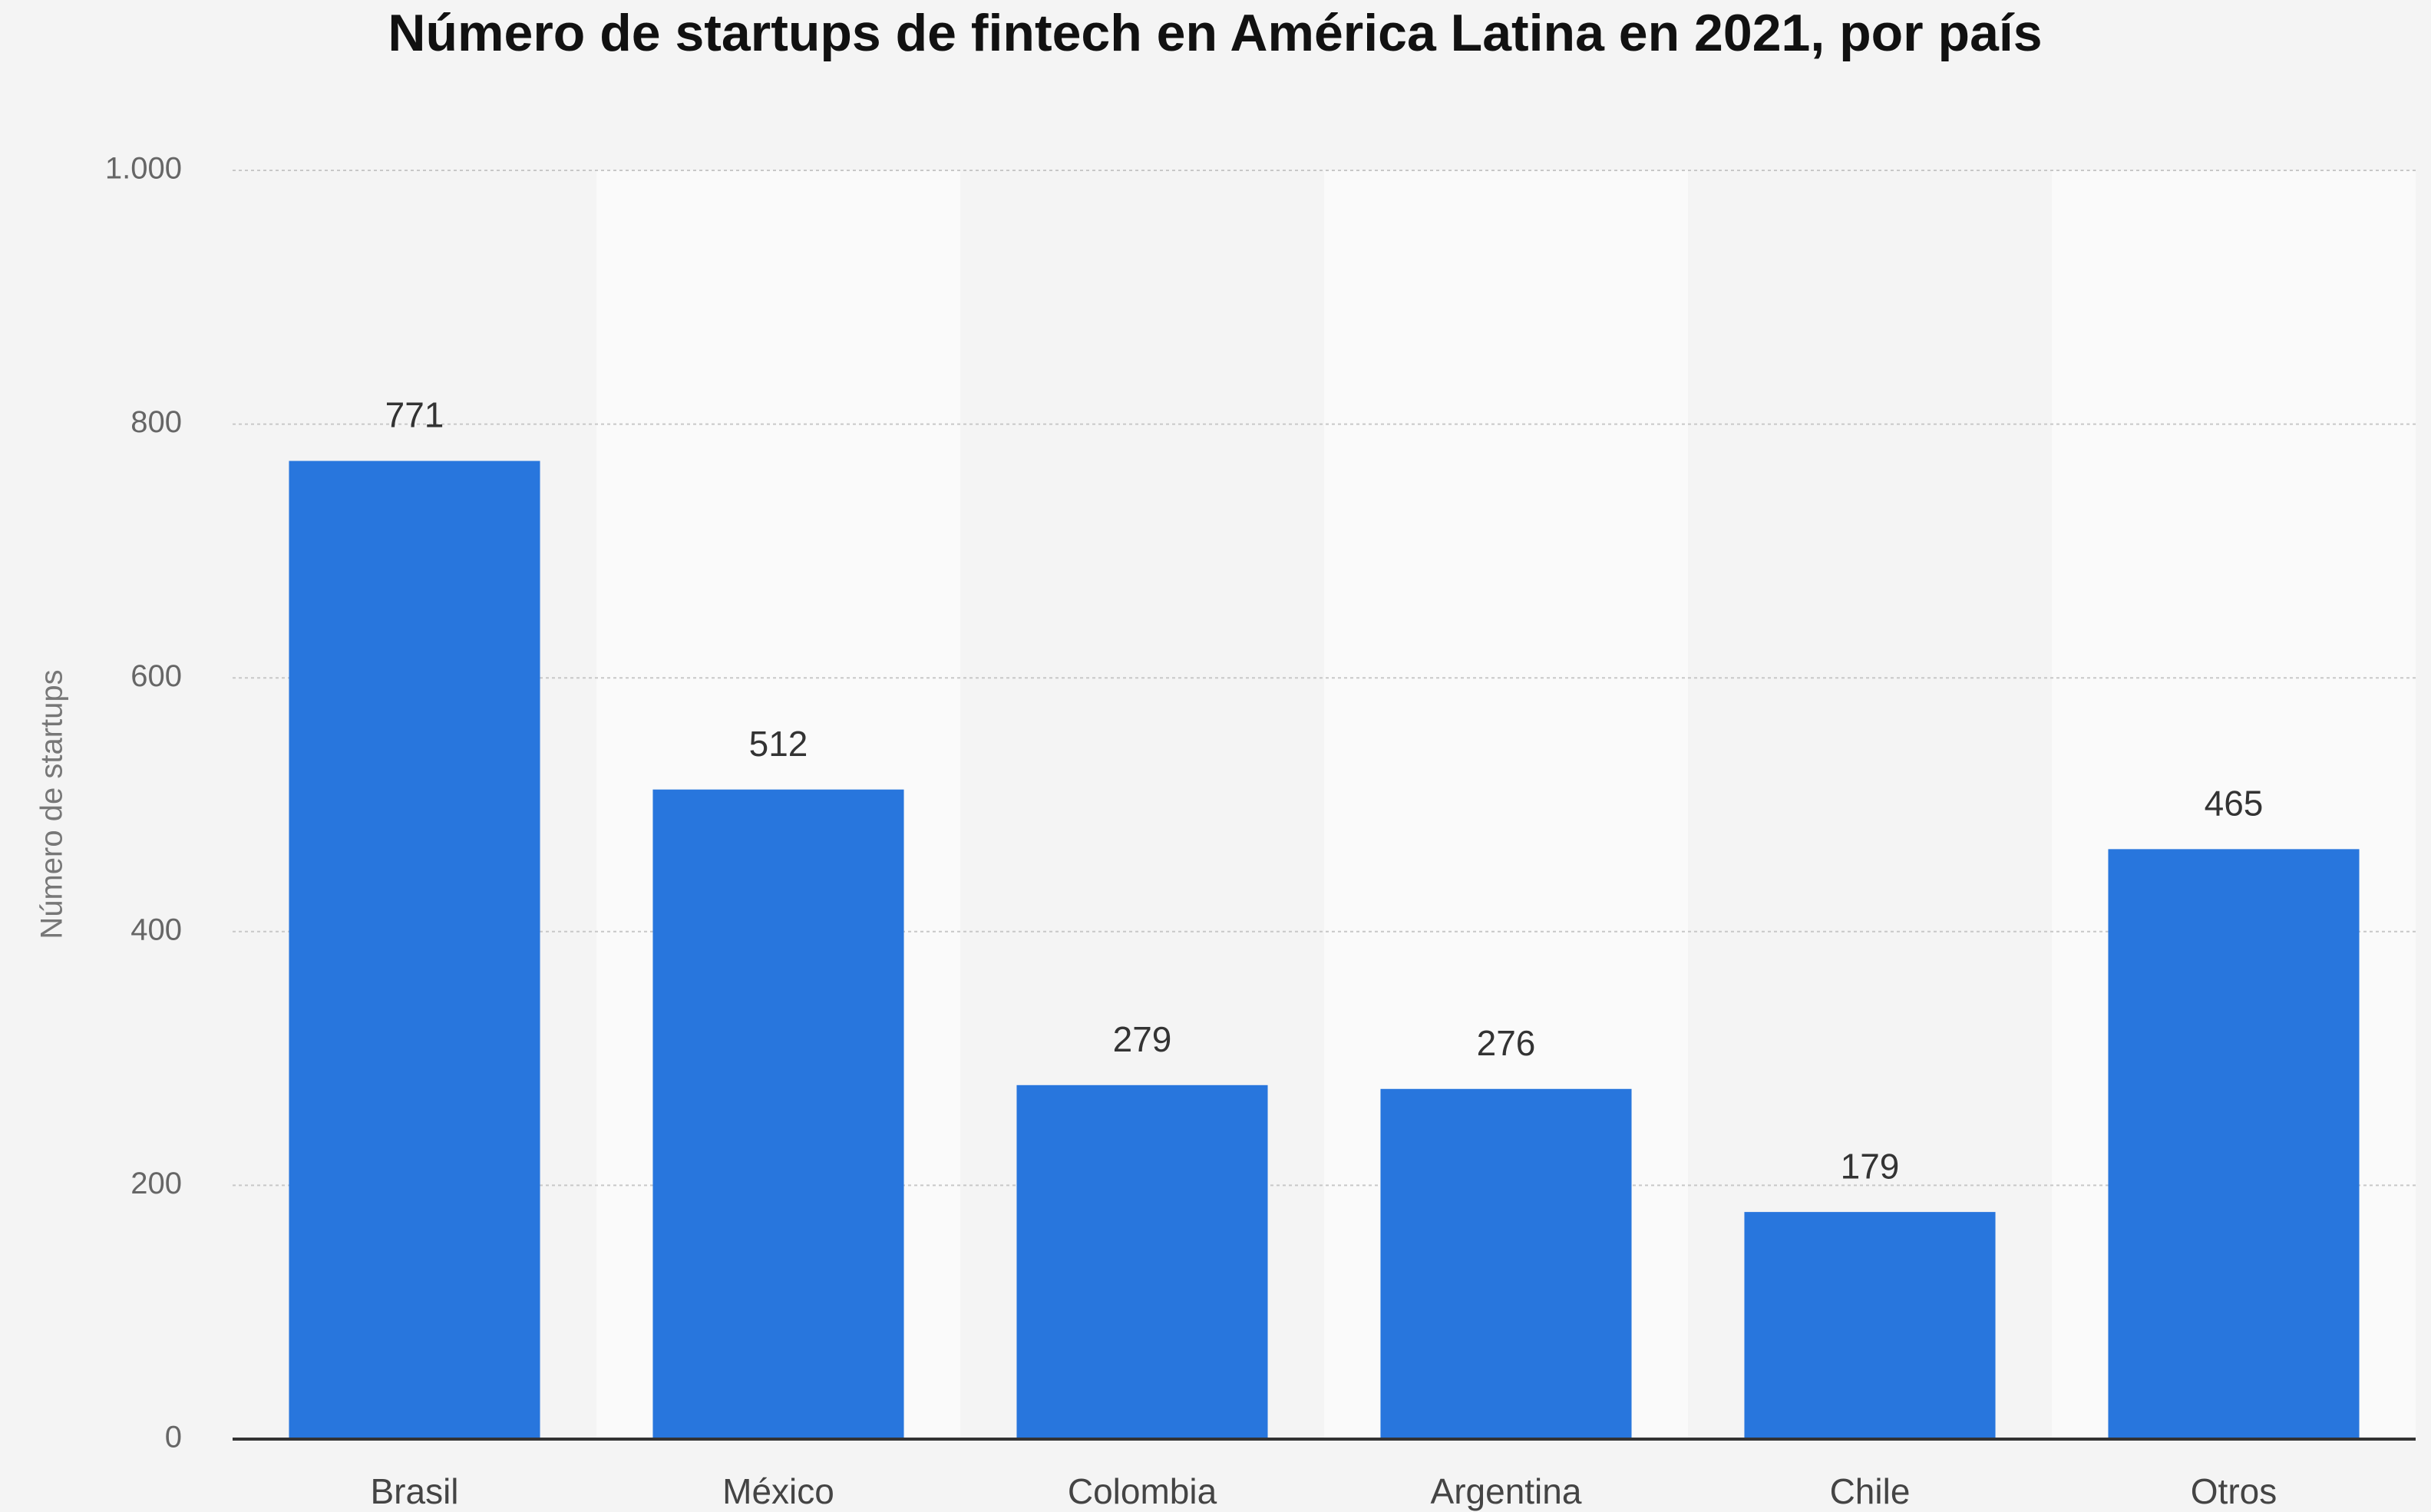  Describe the element at coordinates (778, 744) in the screenshot. I see `value-label: 512` at that location.